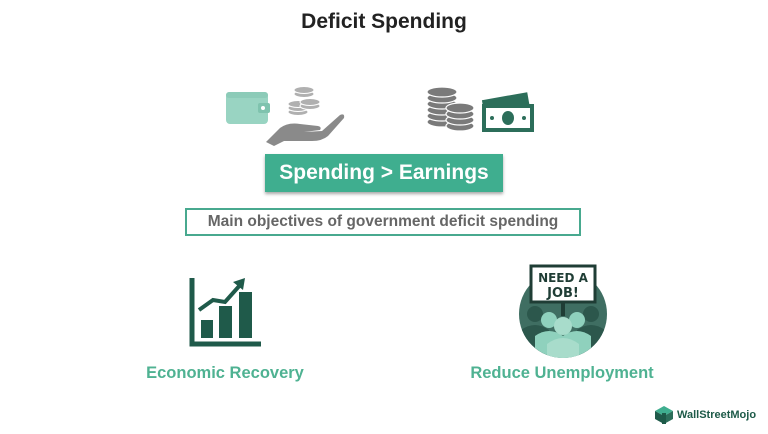 The image size is (768, 434). I want to click on spending-earnings-banner: Spending > Earnings, so click(384, 173).